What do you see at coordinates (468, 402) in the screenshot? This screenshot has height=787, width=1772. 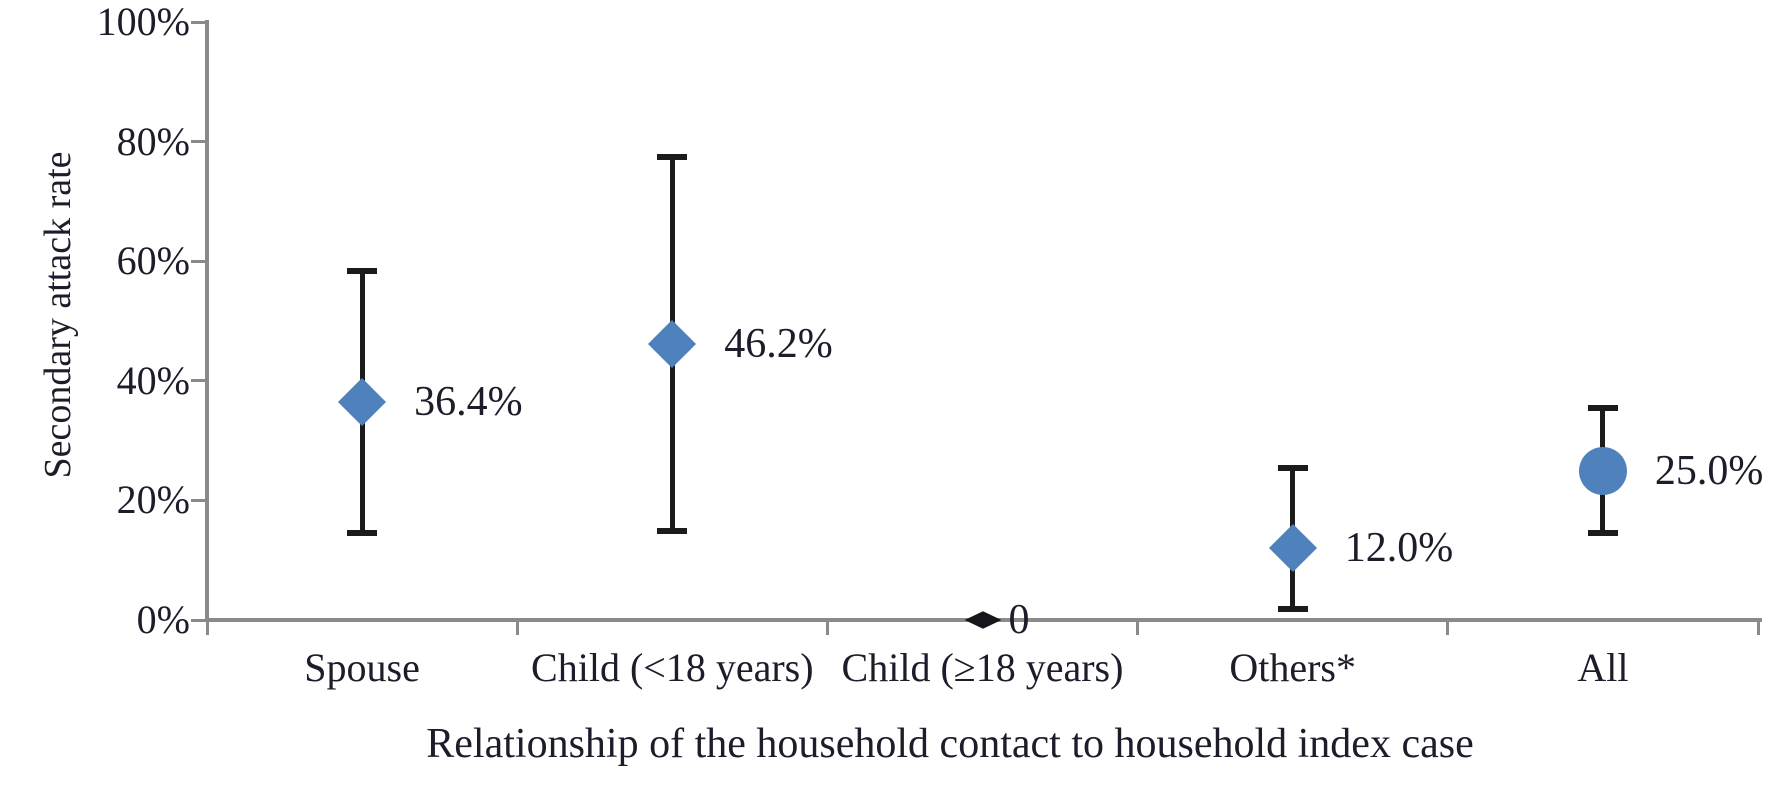 I see `data-label: 36.4%` at bounding box center [468, 402].